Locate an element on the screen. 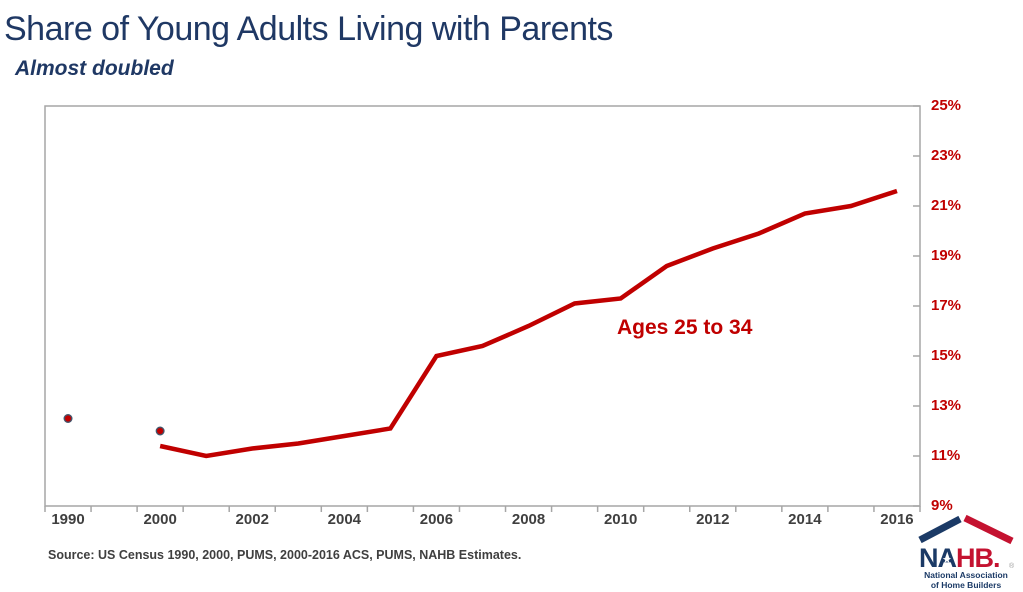 The image size is (1023, 592). y-axis-label: 23% is located at coordinates (946, 155).